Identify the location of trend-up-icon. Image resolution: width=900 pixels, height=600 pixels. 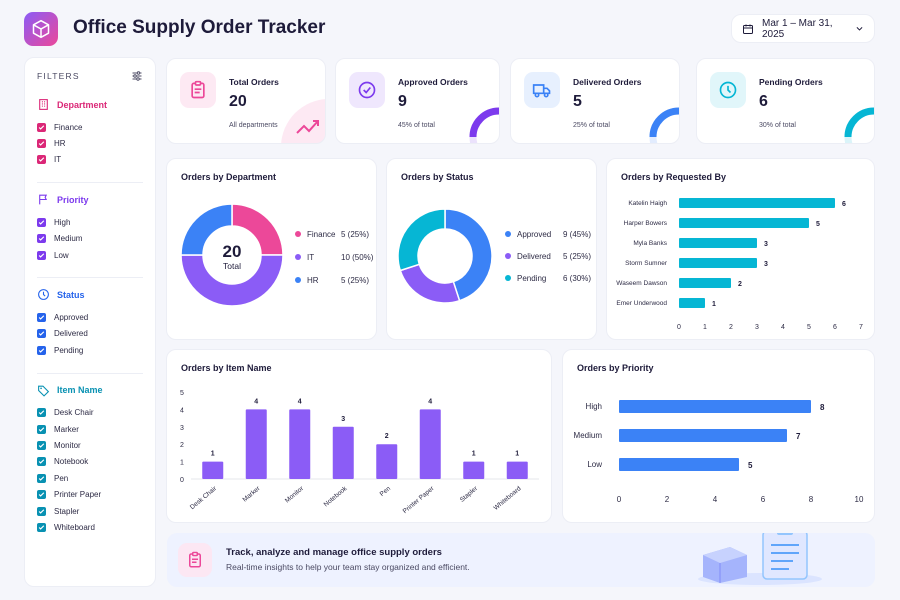
(303, 121).